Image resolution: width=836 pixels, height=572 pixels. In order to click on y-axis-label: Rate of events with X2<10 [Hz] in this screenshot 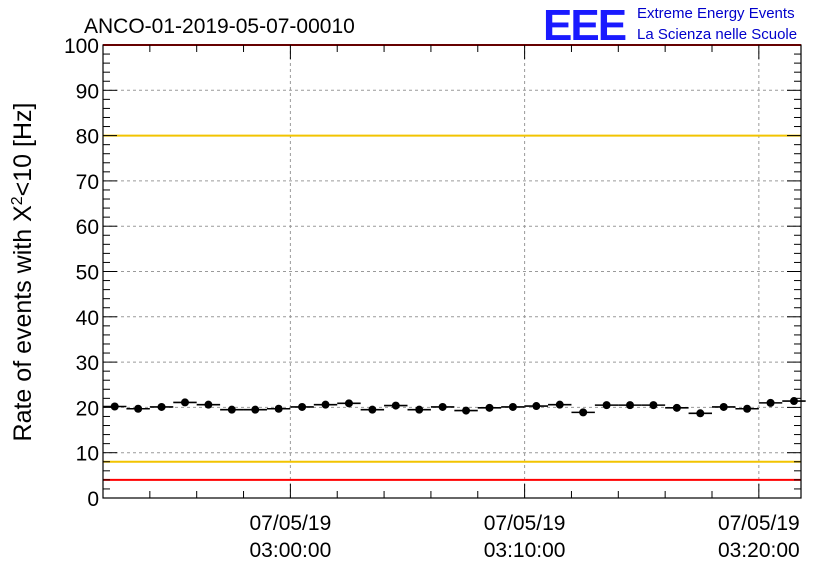, I will do `click(23, 272)`.